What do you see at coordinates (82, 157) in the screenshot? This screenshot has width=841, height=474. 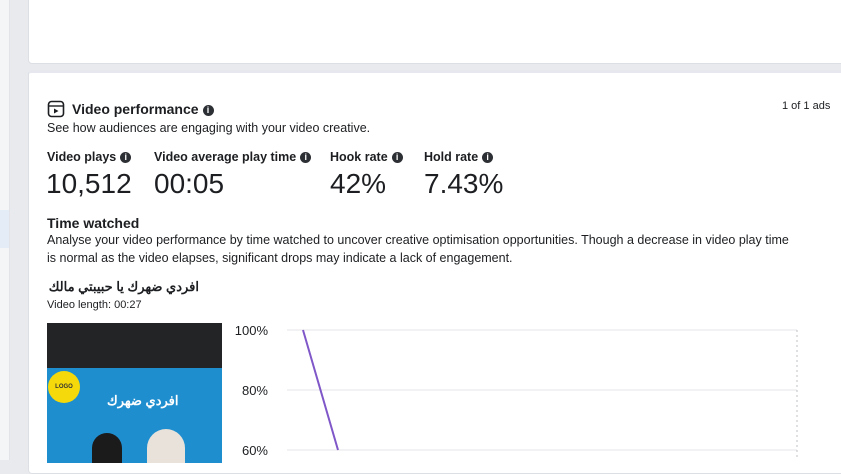 I see `metric-label-text: Video plays` at bounding box center [82, 157].